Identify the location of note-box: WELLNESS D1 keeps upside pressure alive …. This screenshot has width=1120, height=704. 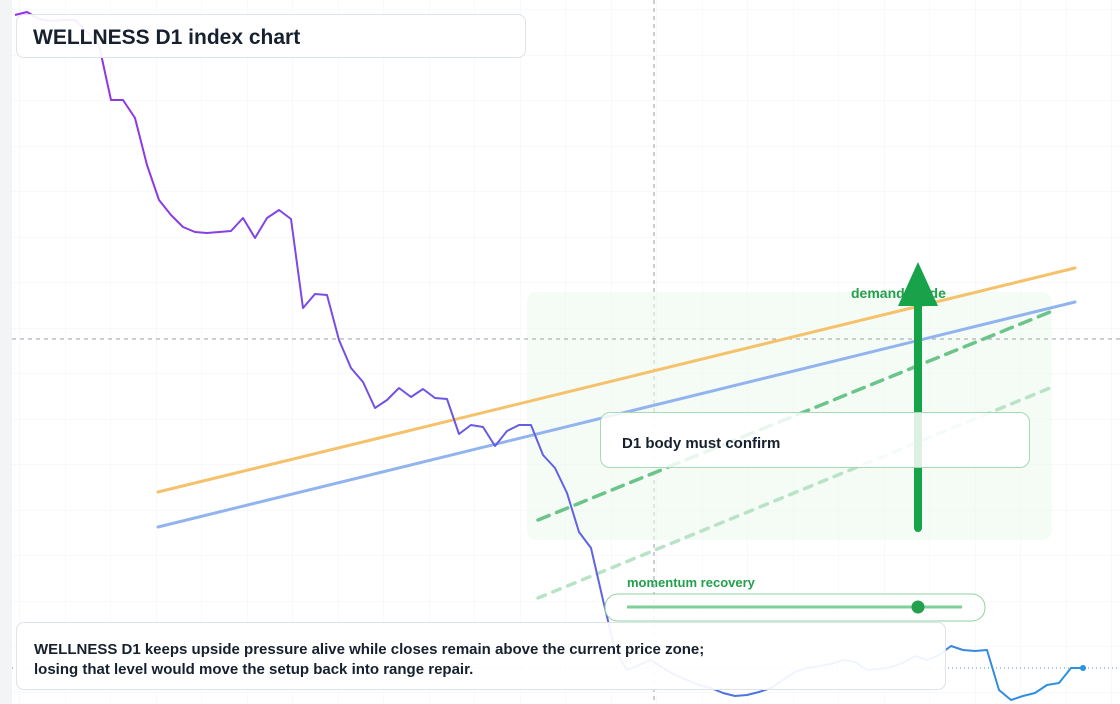
(481, 656).